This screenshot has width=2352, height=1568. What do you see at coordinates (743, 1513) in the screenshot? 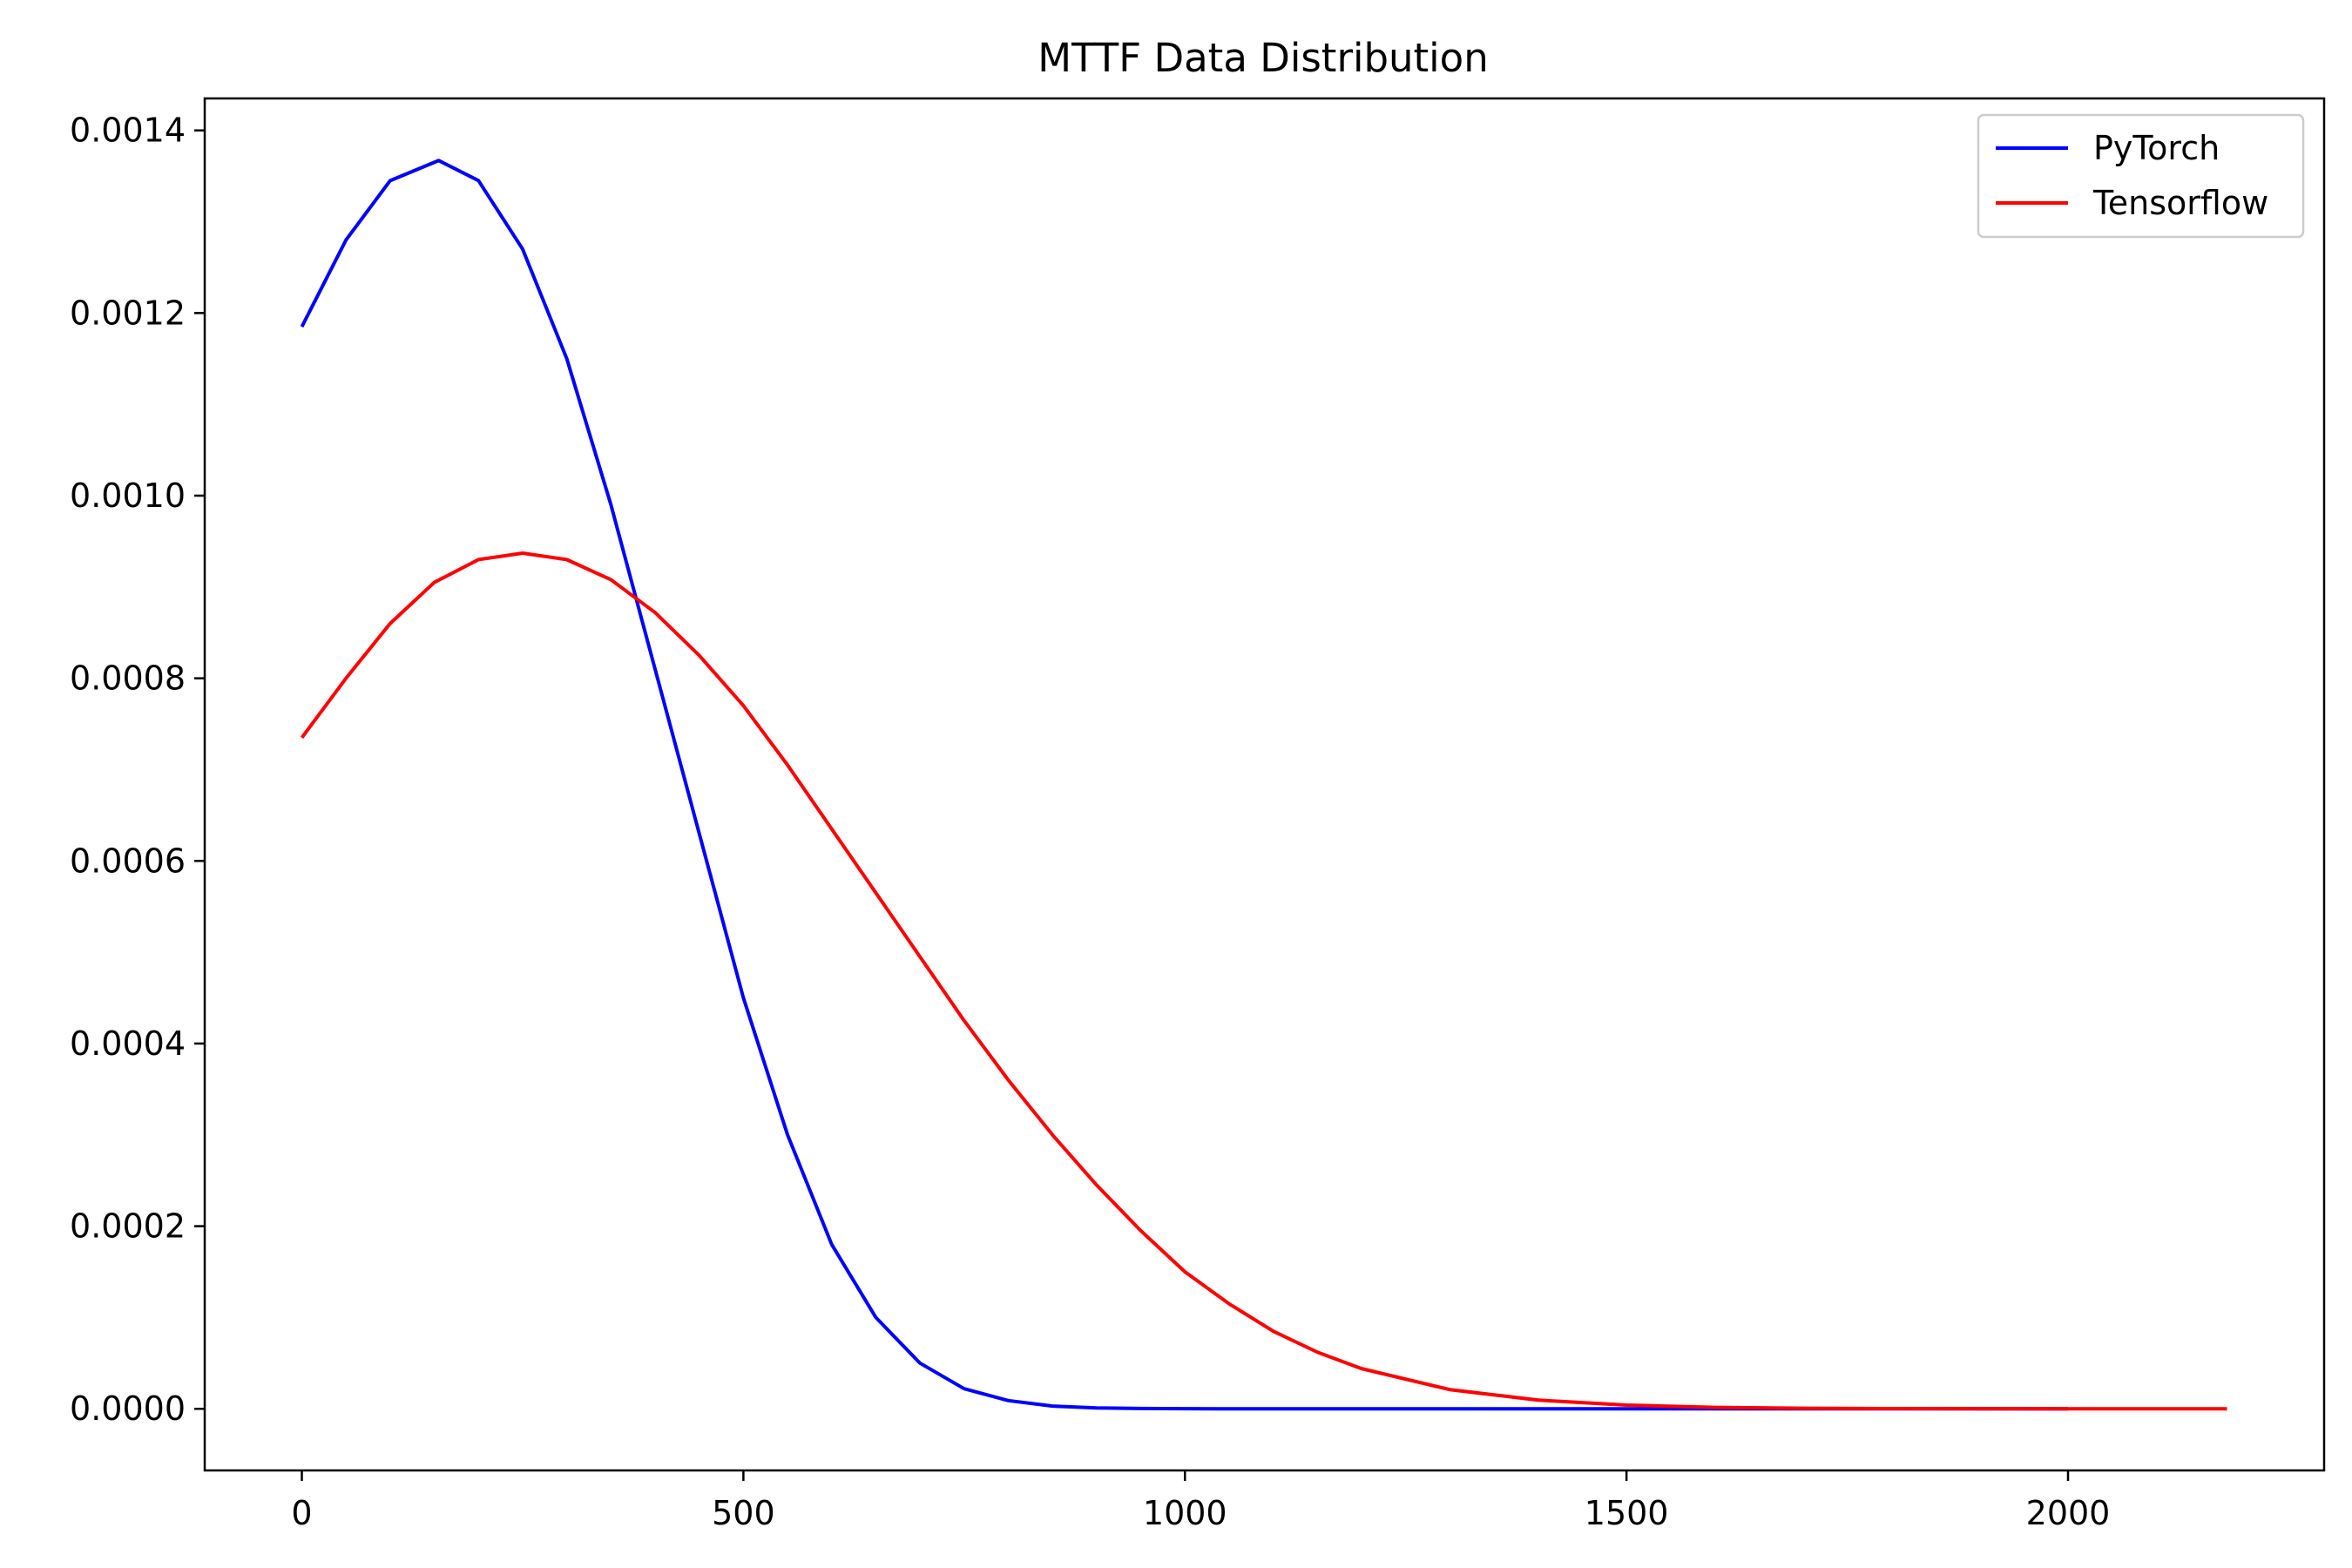
I see `x-tick-label: 500` at bounding box center [743, 1513].